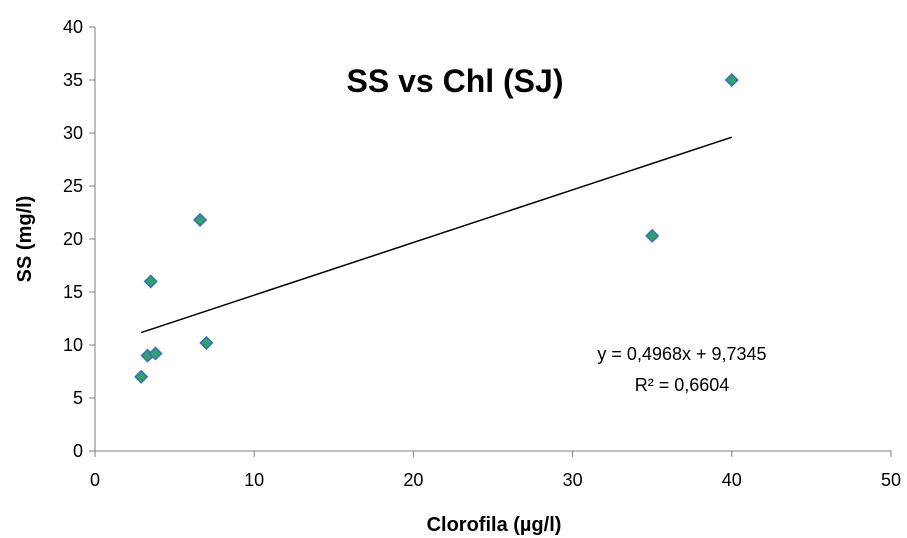 This screenshot has width=907, height=538. Describe the element at coordinates (573, 480) in the screenshot. I see `x-tick-label: 30` at that location.